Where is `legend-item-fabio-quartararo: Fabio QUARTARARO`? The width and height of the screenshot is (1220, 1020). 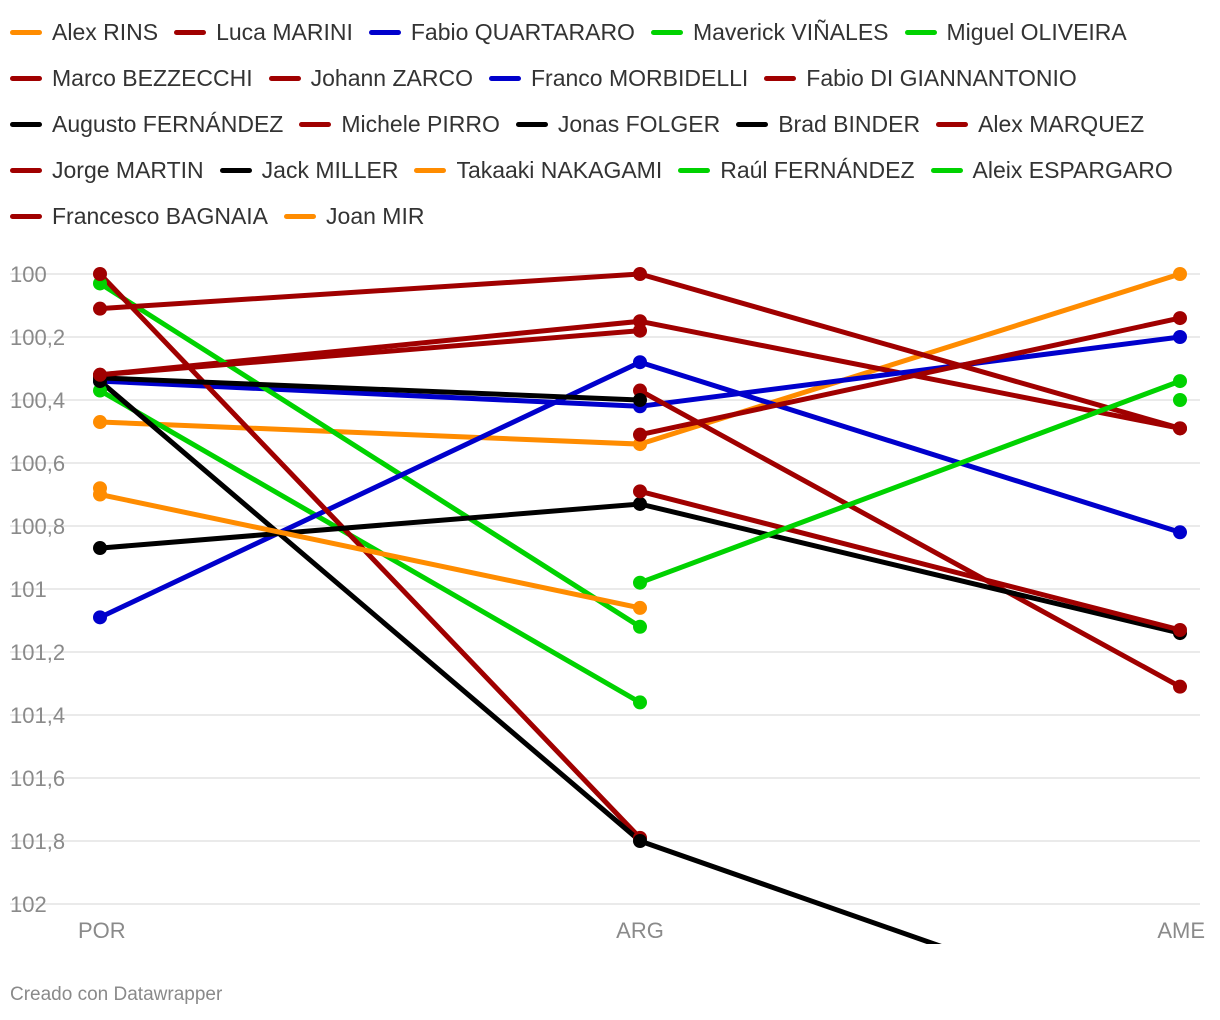
legend-item-fabio-quartararo: Fabio QUARTARARO is located at coordinates (501, 32).